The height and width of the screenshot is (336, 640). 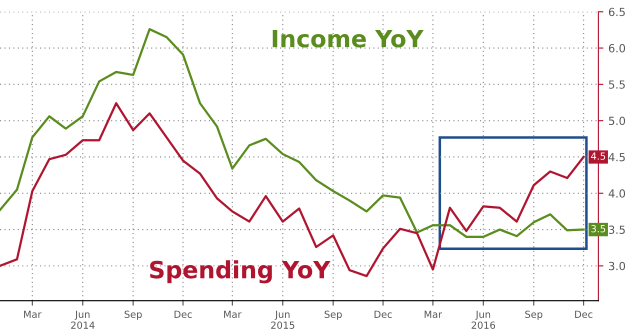 What do you see at coordinates (484, 319) in the screenshot?
I see `x-tick-label: Jun 2016` at bounding box center [484, 319].